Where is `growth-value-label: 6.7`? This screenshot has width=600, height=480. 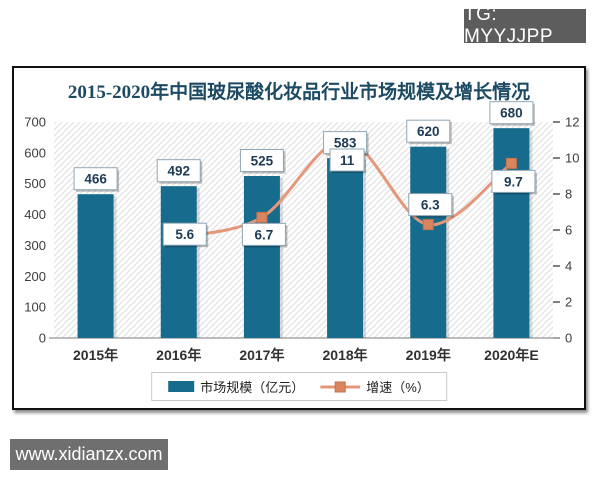 growth-value-label: 6.7 is located at coordinates (264, 234).